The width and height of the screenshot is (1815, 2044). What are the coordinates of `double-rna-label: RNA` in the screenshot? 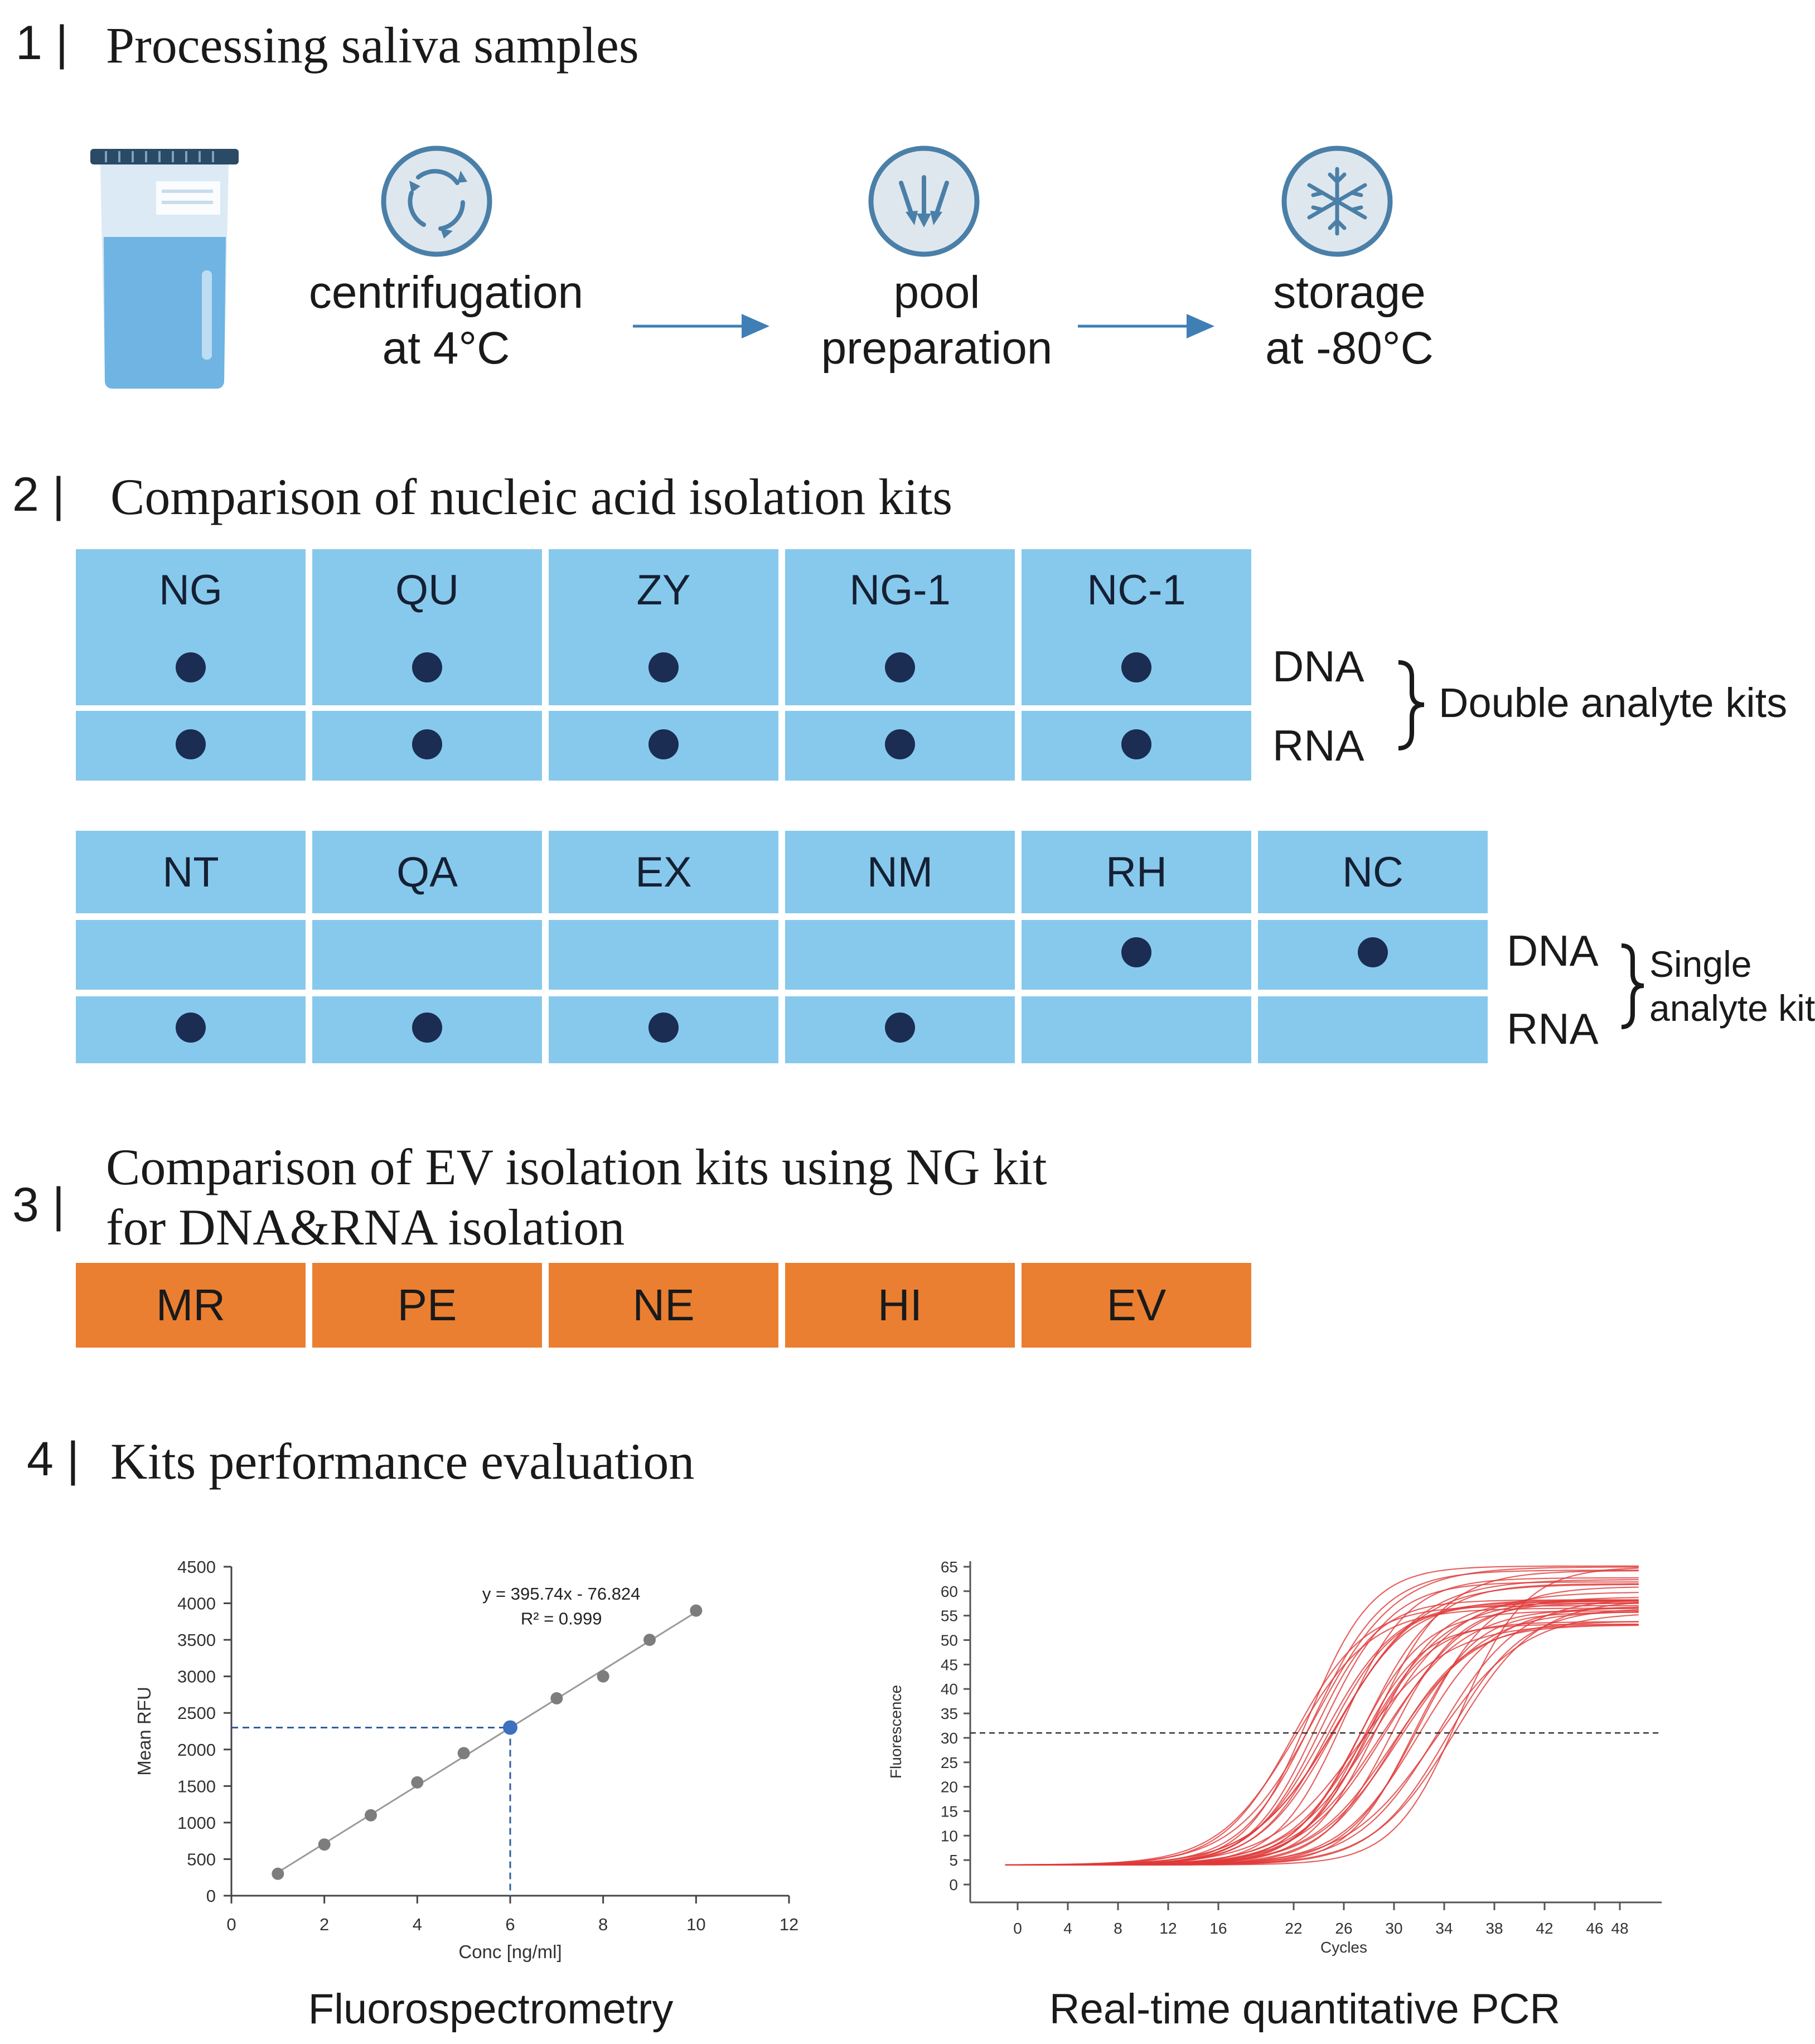 It's located at (1318, 746).